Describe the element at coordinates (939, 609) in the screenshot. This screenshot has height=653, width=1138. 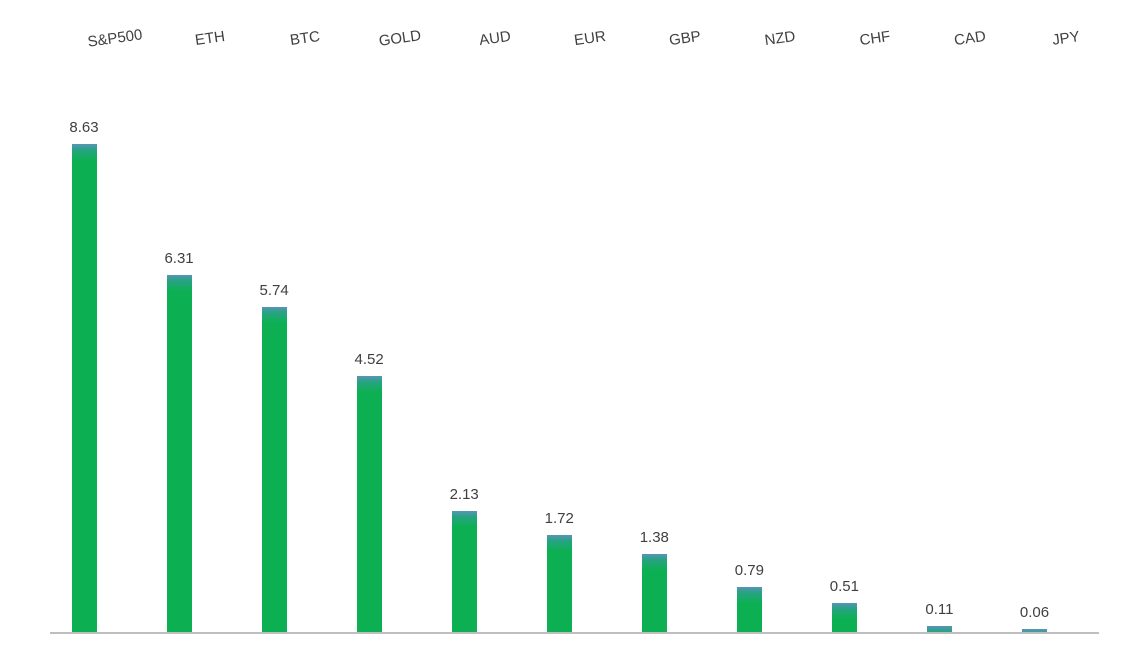
I see `value-label-cad: 0.11` at that location.